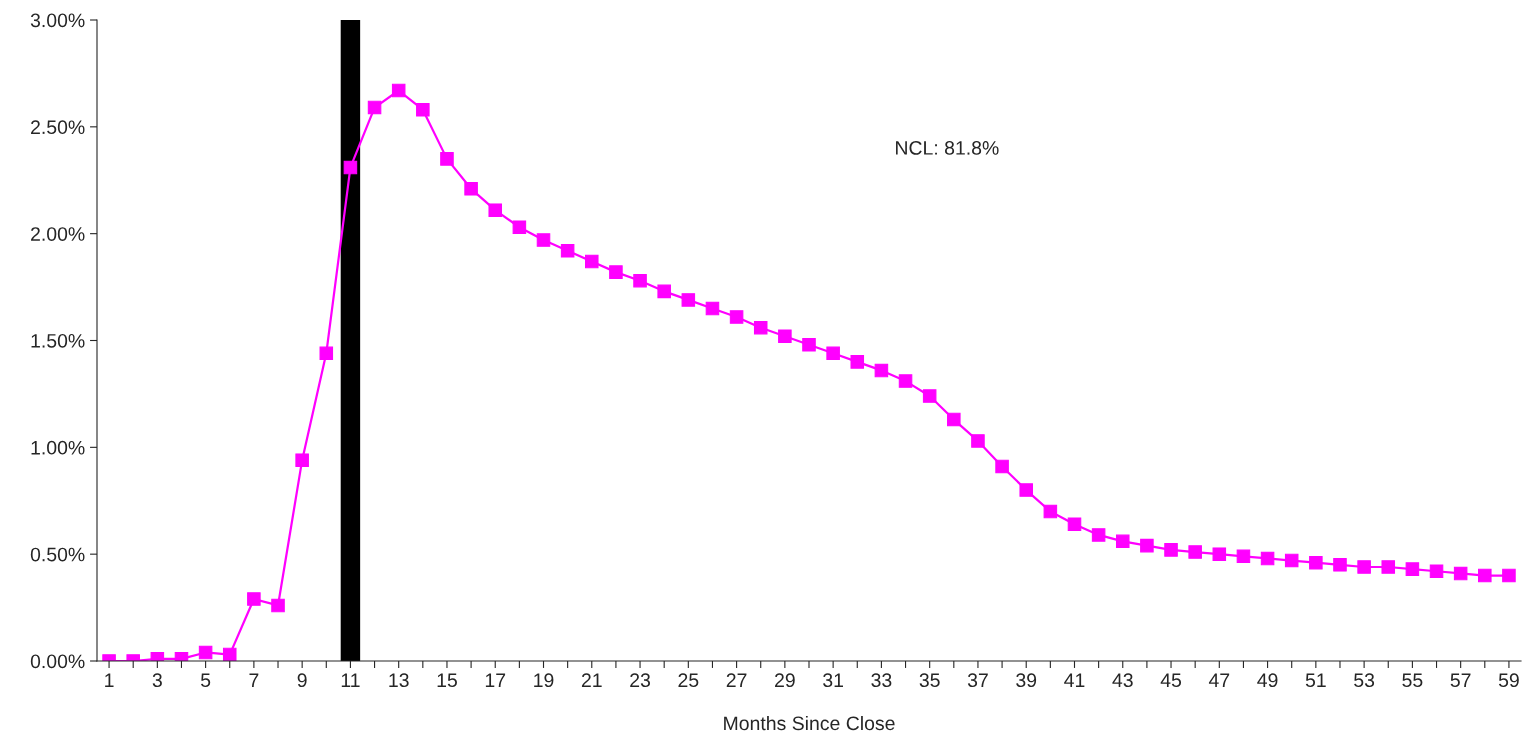  I want to click on x-tick-label: 41, so click(1074, 680).